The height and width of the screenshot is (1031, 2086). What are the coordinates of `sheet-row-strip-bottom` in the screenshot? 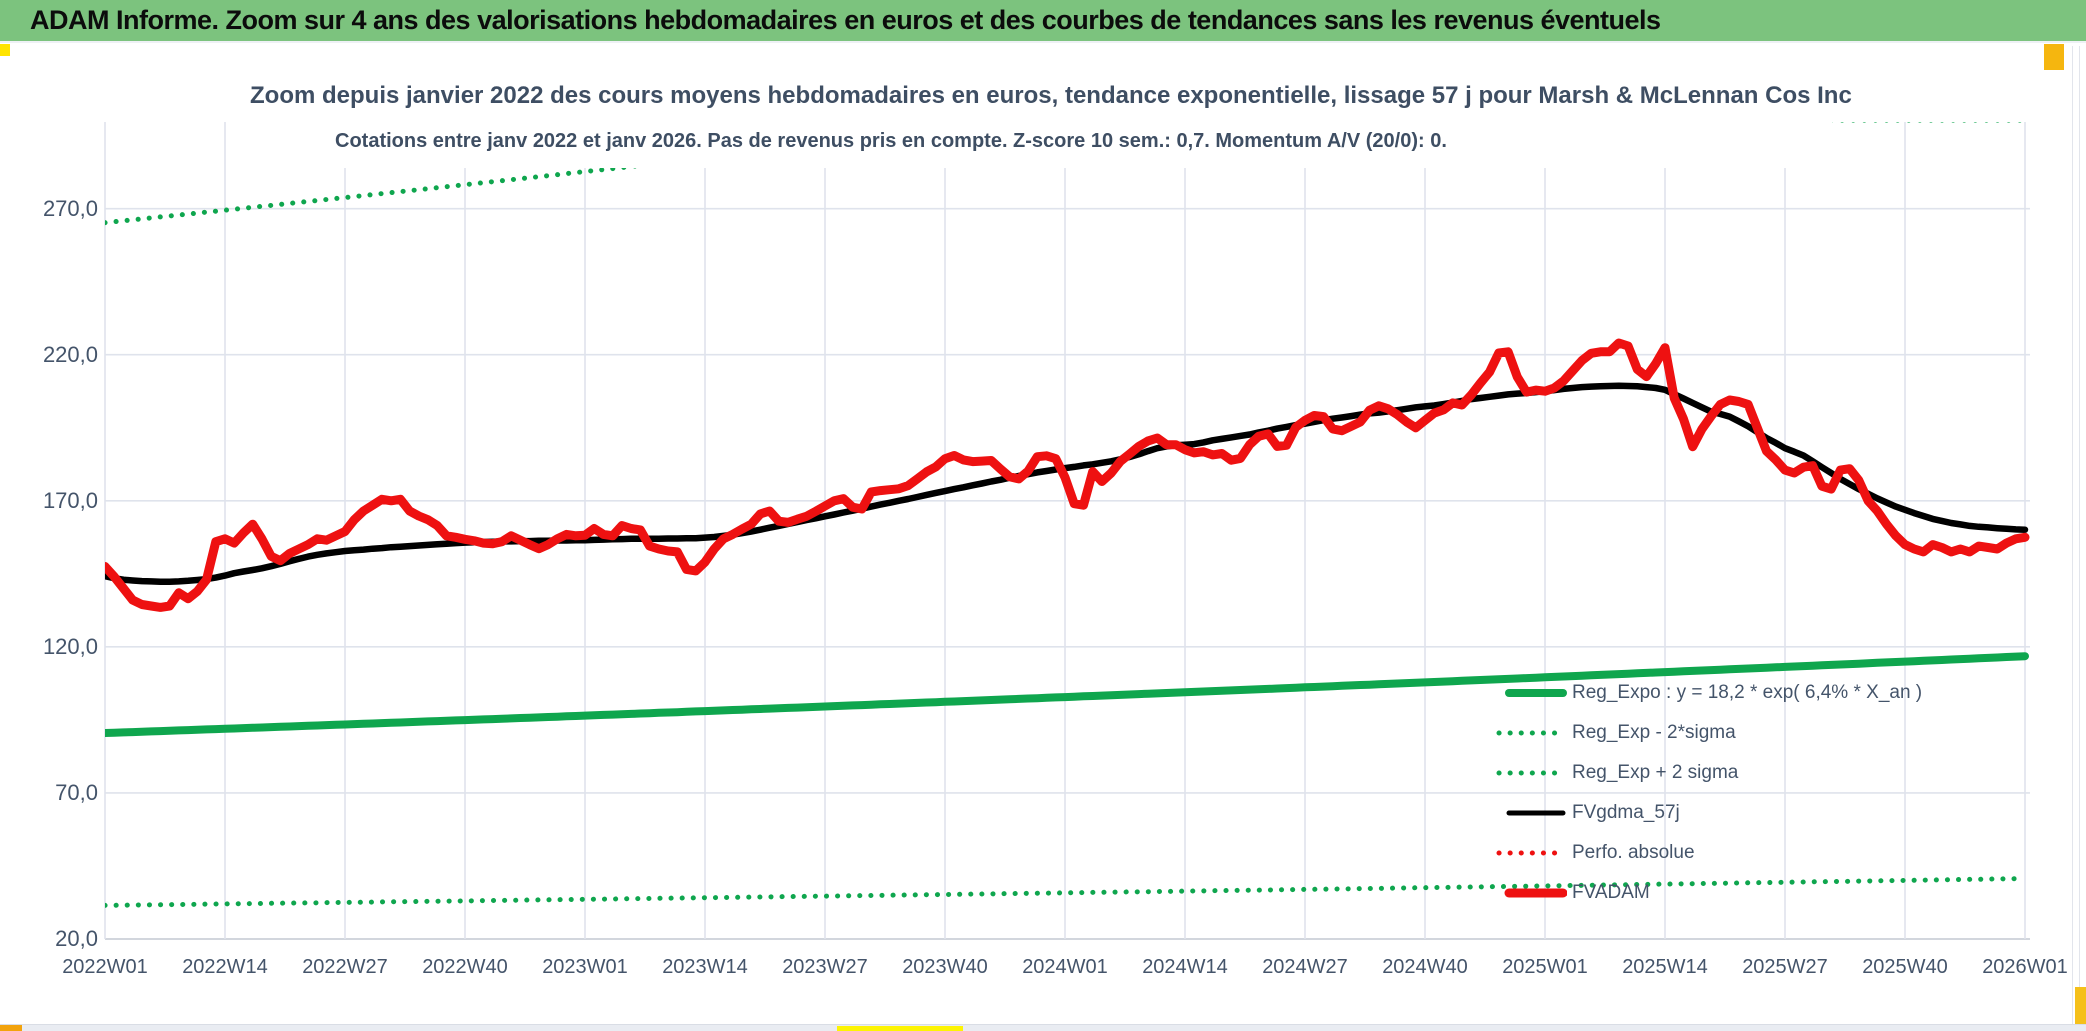 It's located at (1043, 1027).